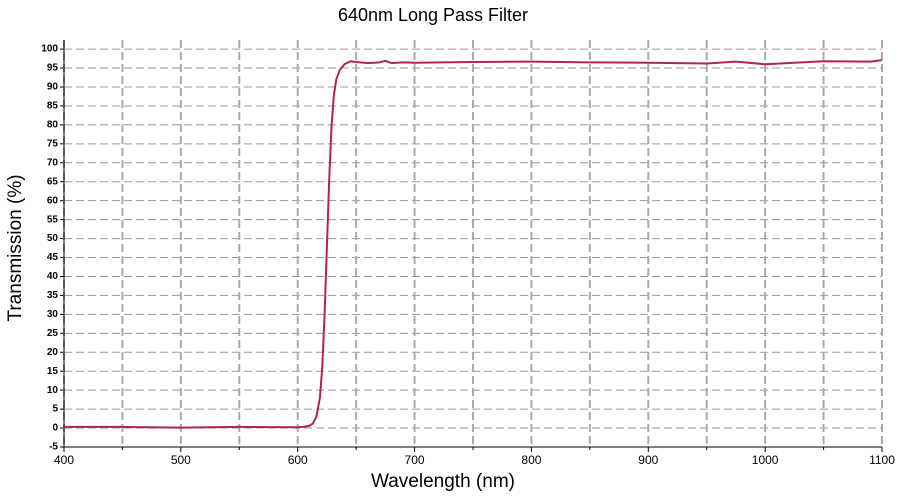 The width and height of the screenshot is (900, 500). I want to click on x-axis-label: Wavelength (nm), so click(443, 481).